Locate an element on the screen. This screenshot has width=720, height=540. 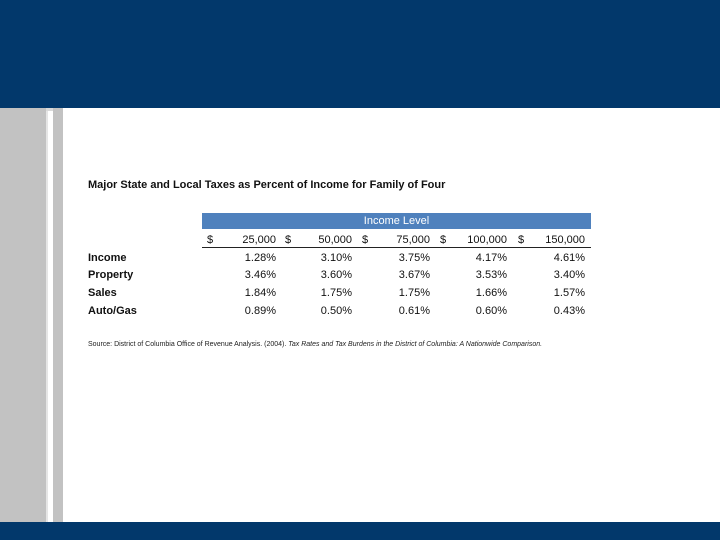
row-label-income: Income is located at coordinates (107, 258).